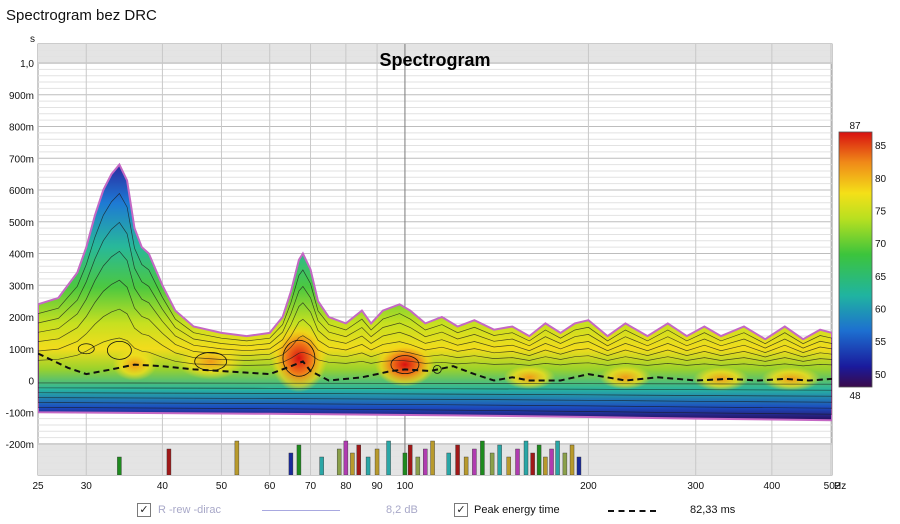 The height and width of the screenshot is (524, 900). Describe the element at coordinates (21, 159) in the screenshot. I see `y-tick-label: 700m` at that location.